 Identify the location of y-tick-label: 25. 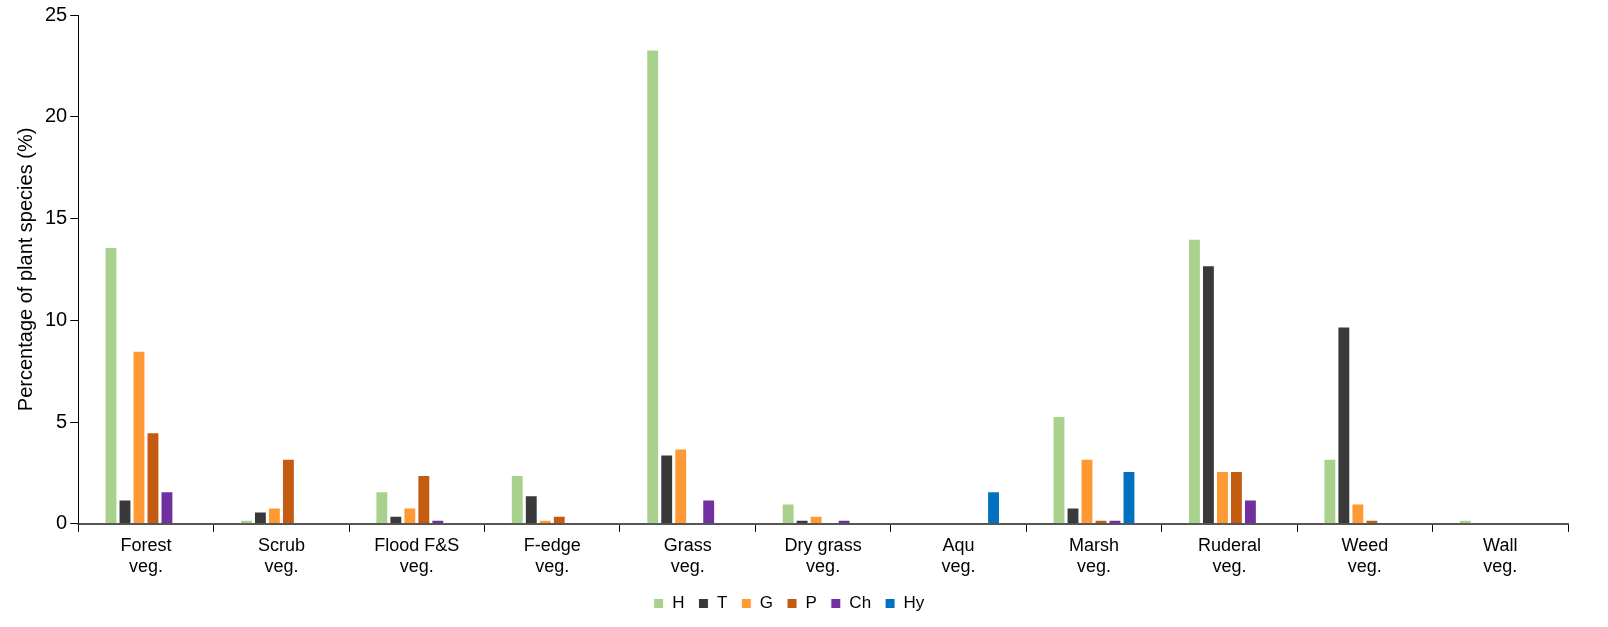
(56, 13).